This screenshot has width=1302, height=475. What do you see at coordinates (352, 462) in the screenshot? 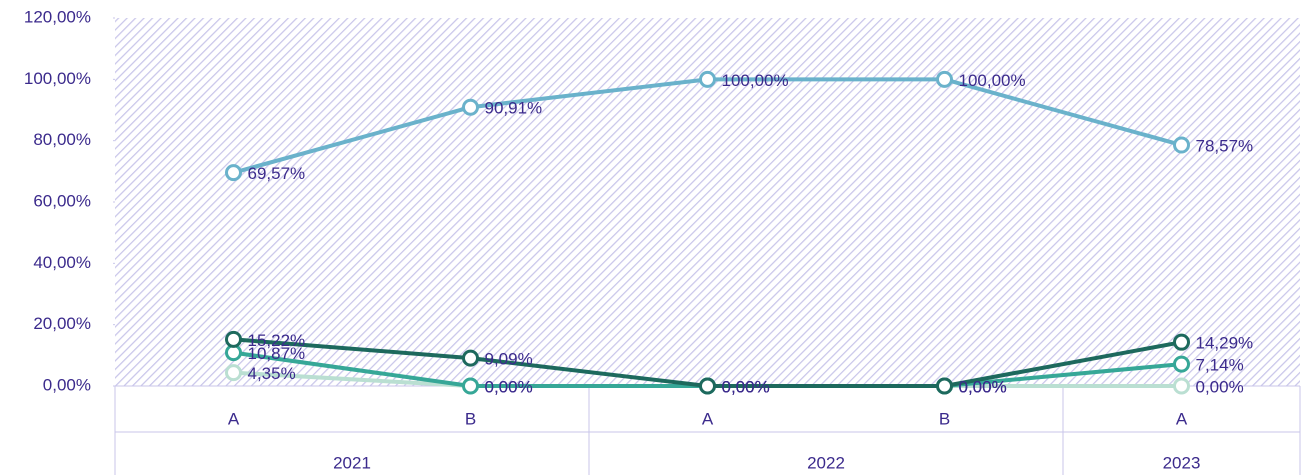
I see `group-label: 2021` at bounding box center [352, 462].